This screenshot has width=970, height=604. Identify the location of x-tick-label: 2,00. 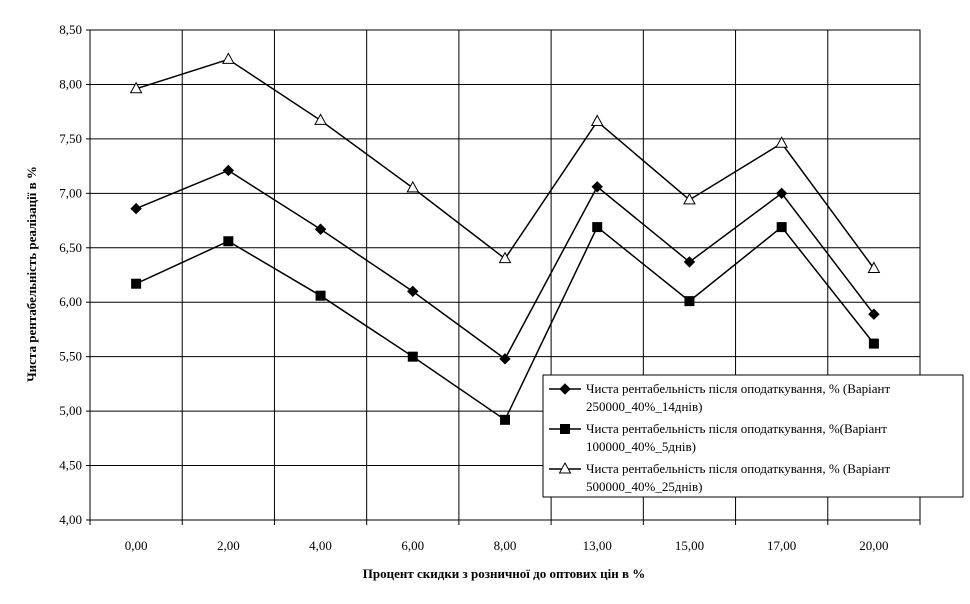
(228, 545).